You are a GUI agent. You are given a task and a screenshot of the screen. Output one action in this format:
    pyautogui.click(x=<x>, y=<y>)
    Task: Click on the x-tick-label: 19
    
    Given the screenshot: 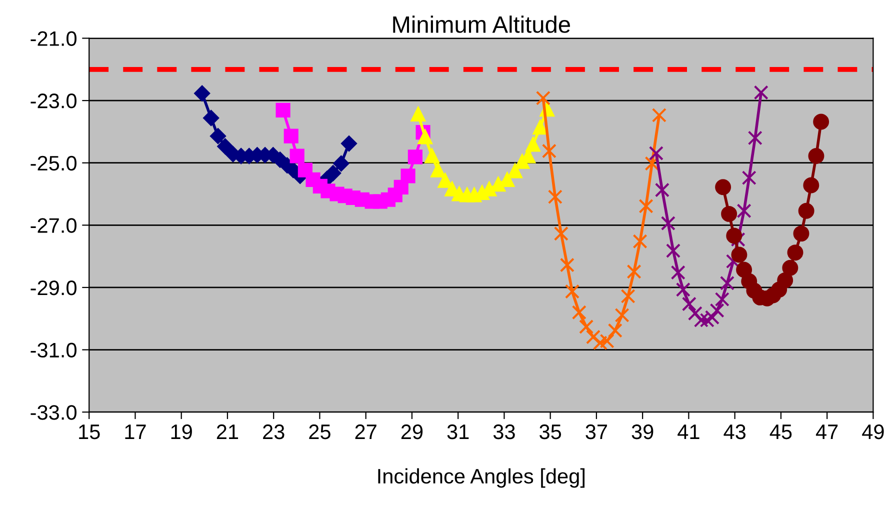 What is the action you would take?
    pyautogui.click(x=181, y=432)
    